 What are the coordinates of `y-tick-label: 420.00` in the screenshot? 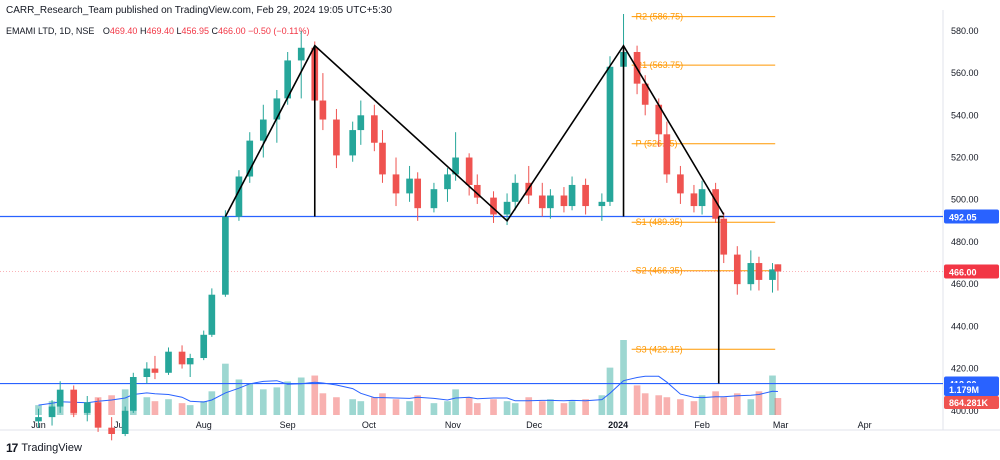 It's located at (965, 369).